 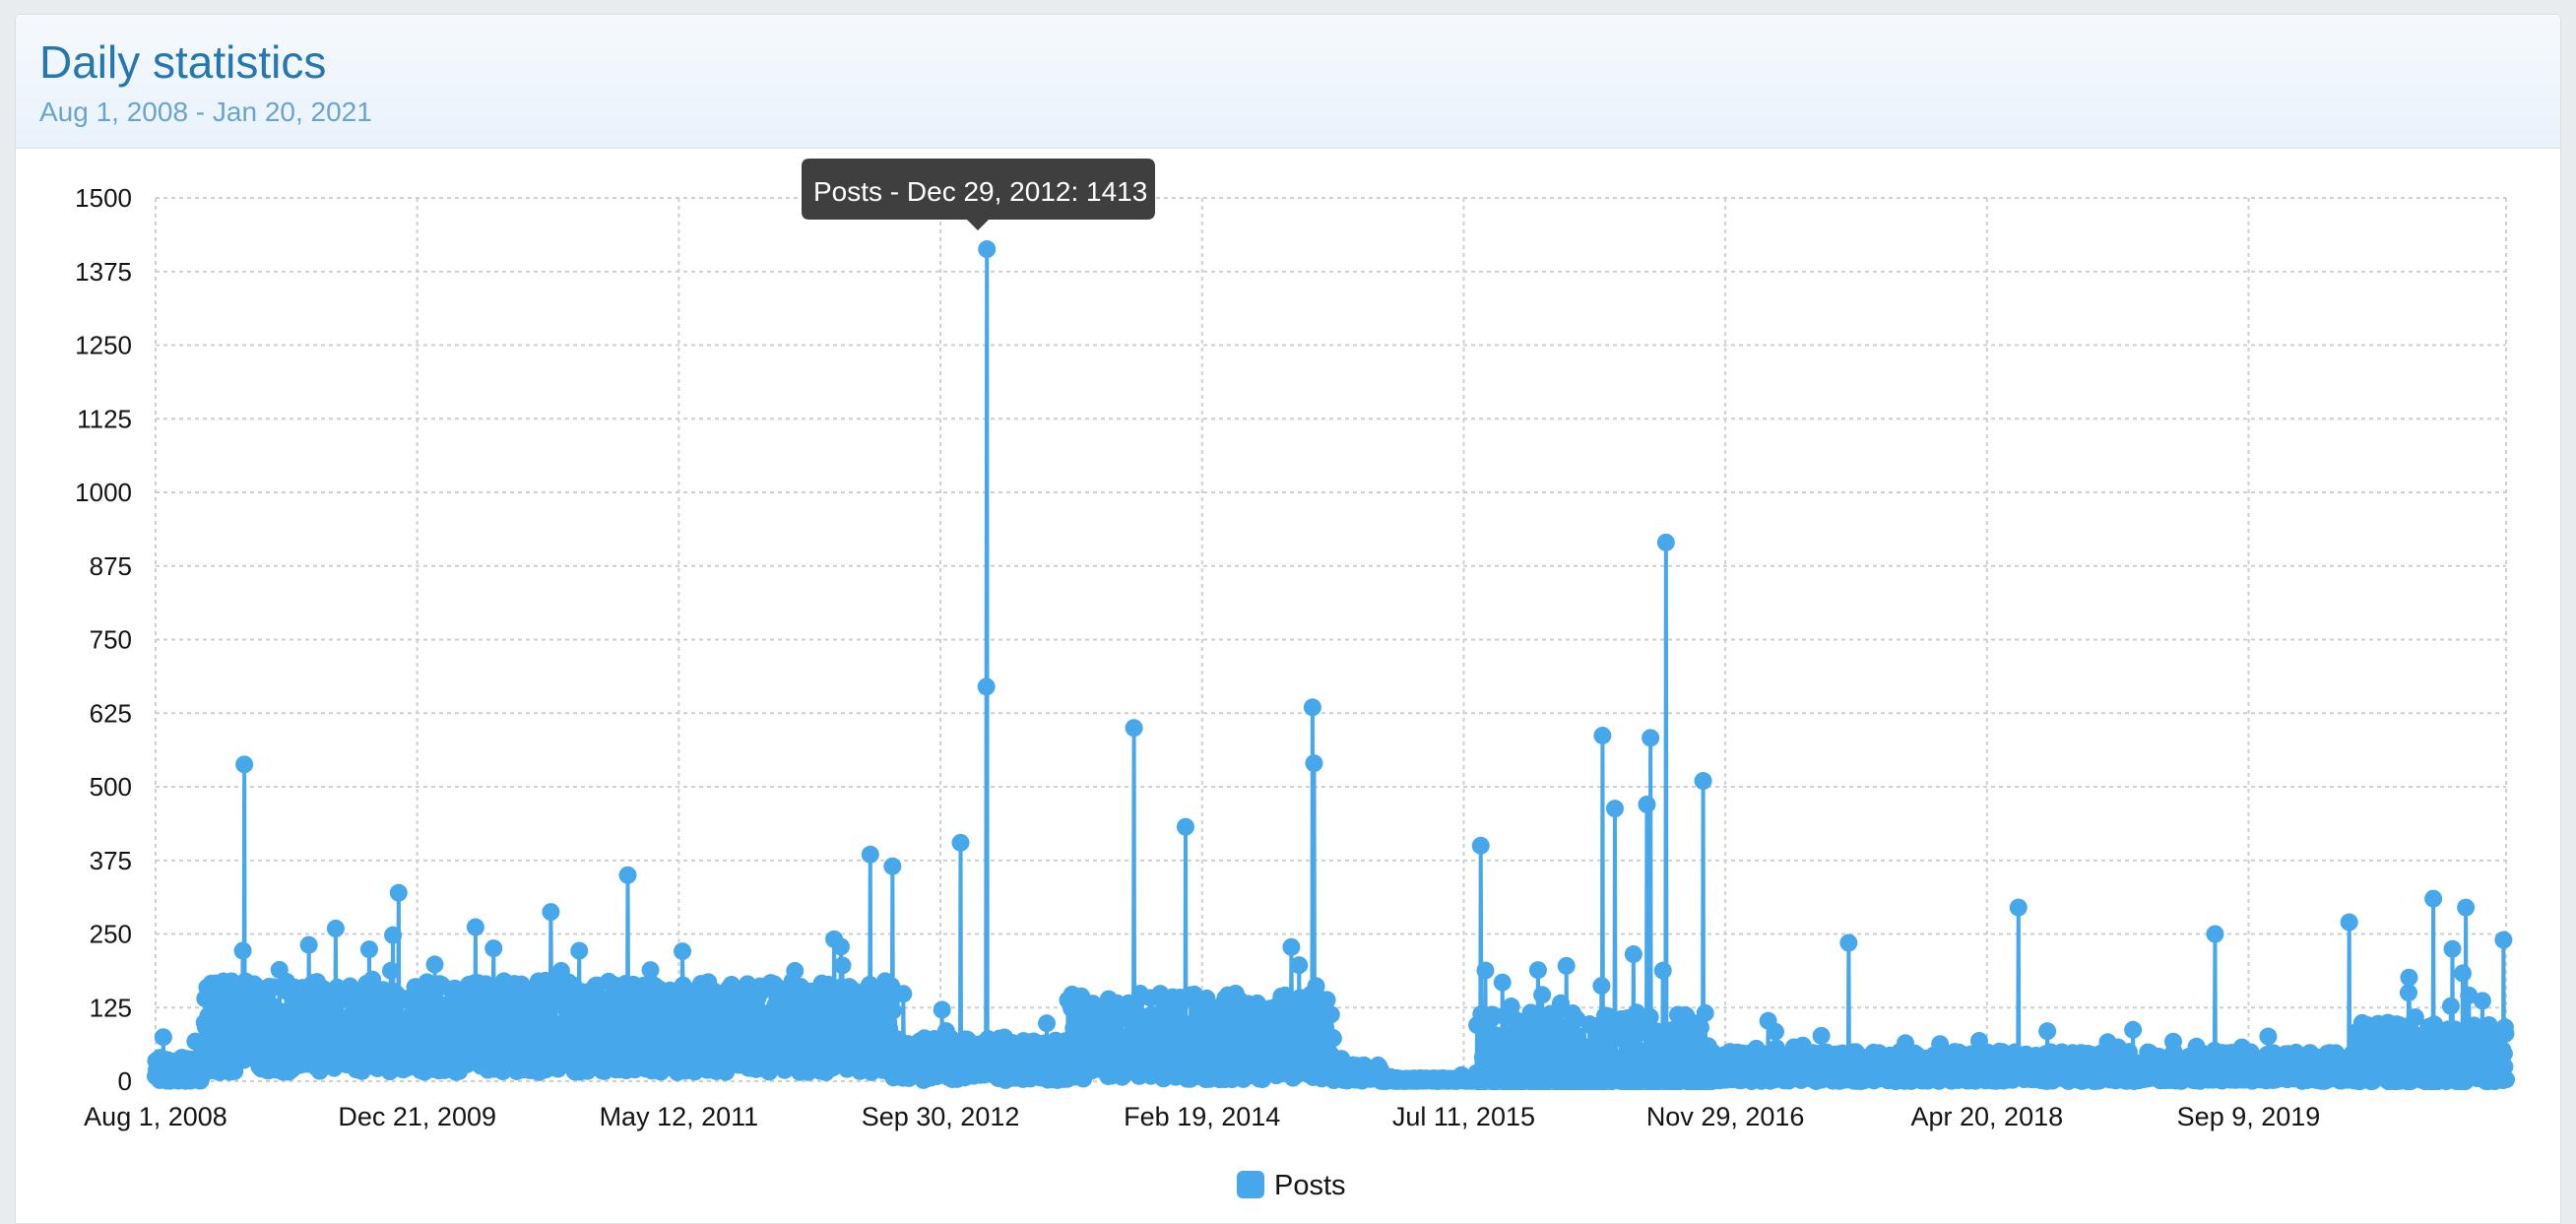 I want to click on x-tick-label: Feb 19, 2014, so click(x=1202, y=1116).